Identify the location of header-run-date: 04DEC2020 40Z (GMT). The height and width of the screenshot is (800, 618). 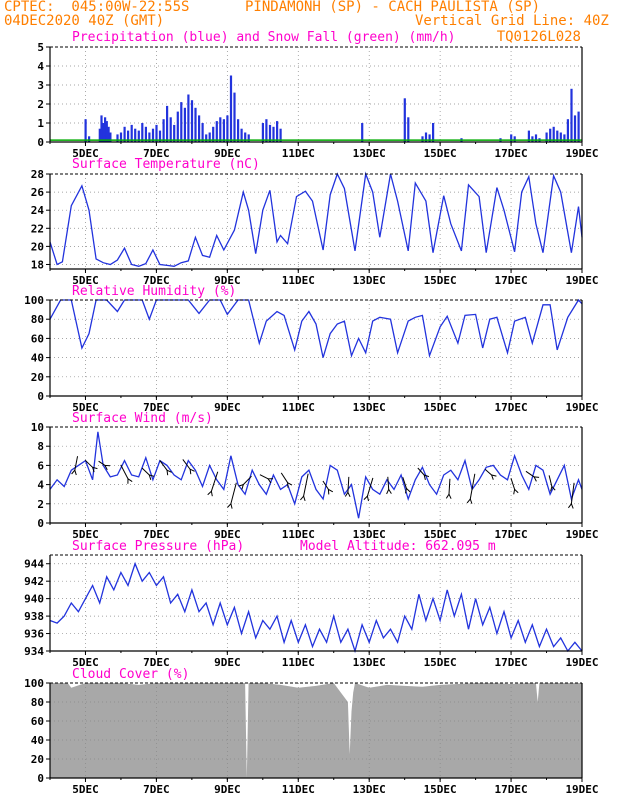
(84, 21).